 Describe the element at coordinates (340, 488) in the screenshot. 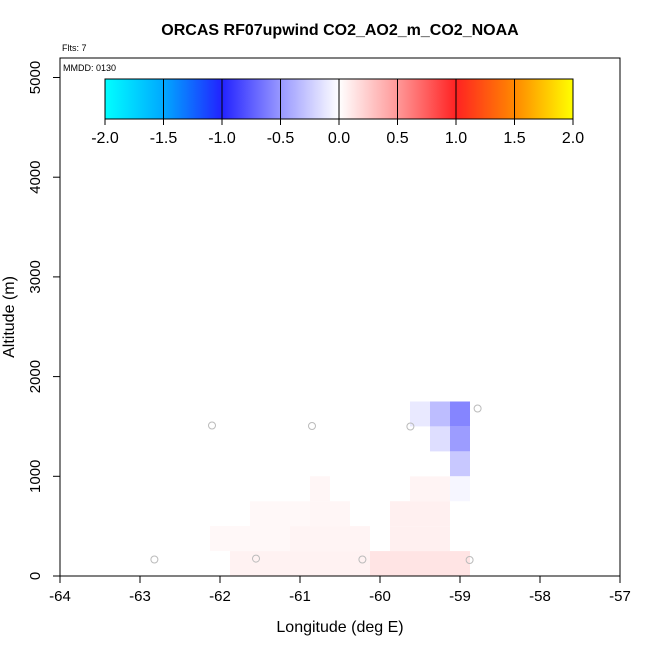

I see `heatmap-cells` at that location.